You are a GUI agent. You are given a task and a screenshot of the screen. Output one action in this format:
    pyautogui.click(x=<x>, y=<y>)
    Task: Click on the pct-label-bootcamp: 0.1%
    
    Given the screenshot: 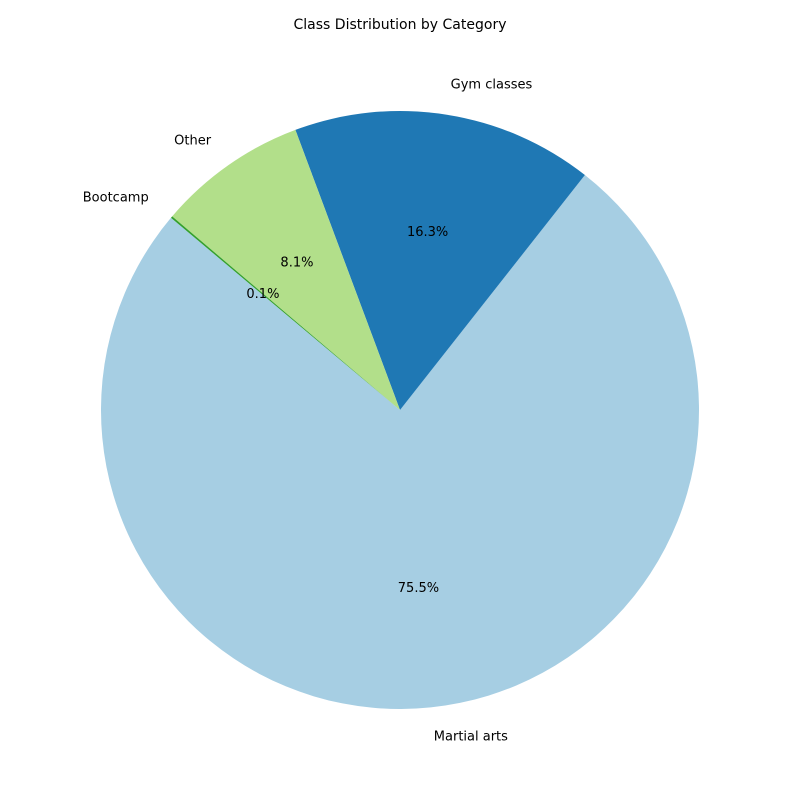 What is the action you would take?
    pyautogui.click(x=262, y=294)
    